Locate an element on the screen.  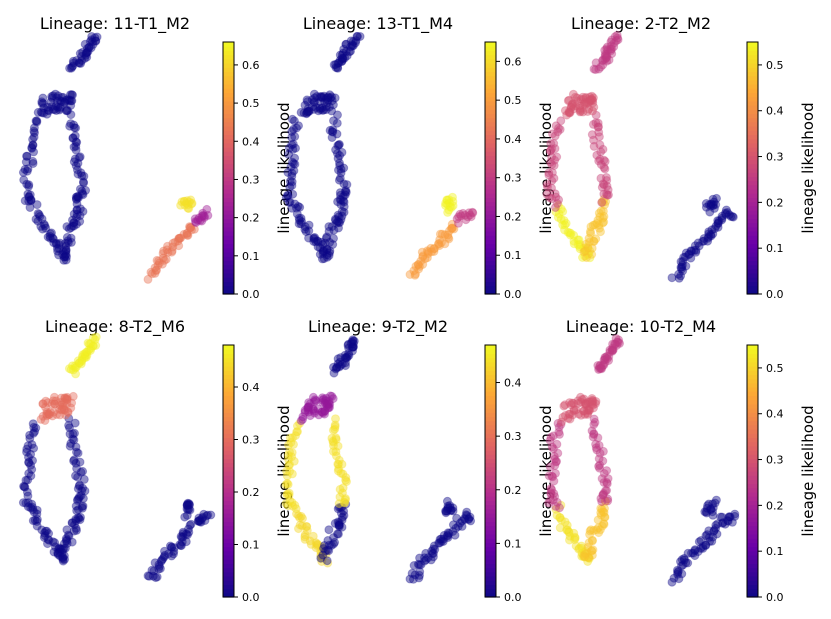
colorbar-tick-label: 0.2 is located at coordinates (251, 492).